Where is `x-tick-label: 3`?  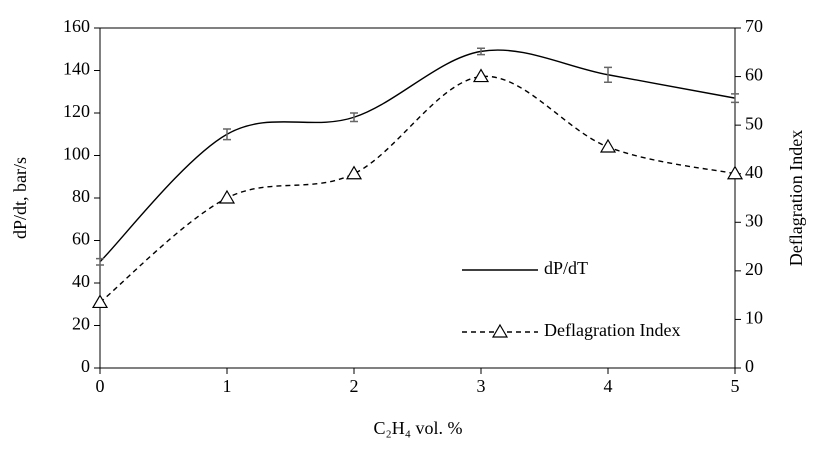 x-tick-label: 3 is located at coordinates (481, 386).